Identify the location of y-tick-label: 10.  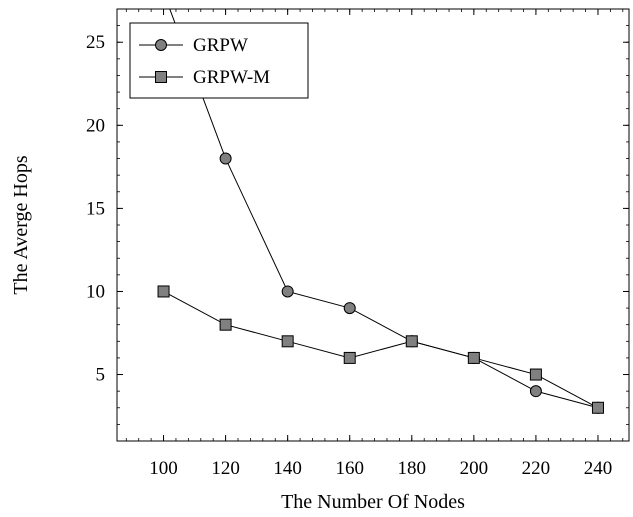
(95, 291).